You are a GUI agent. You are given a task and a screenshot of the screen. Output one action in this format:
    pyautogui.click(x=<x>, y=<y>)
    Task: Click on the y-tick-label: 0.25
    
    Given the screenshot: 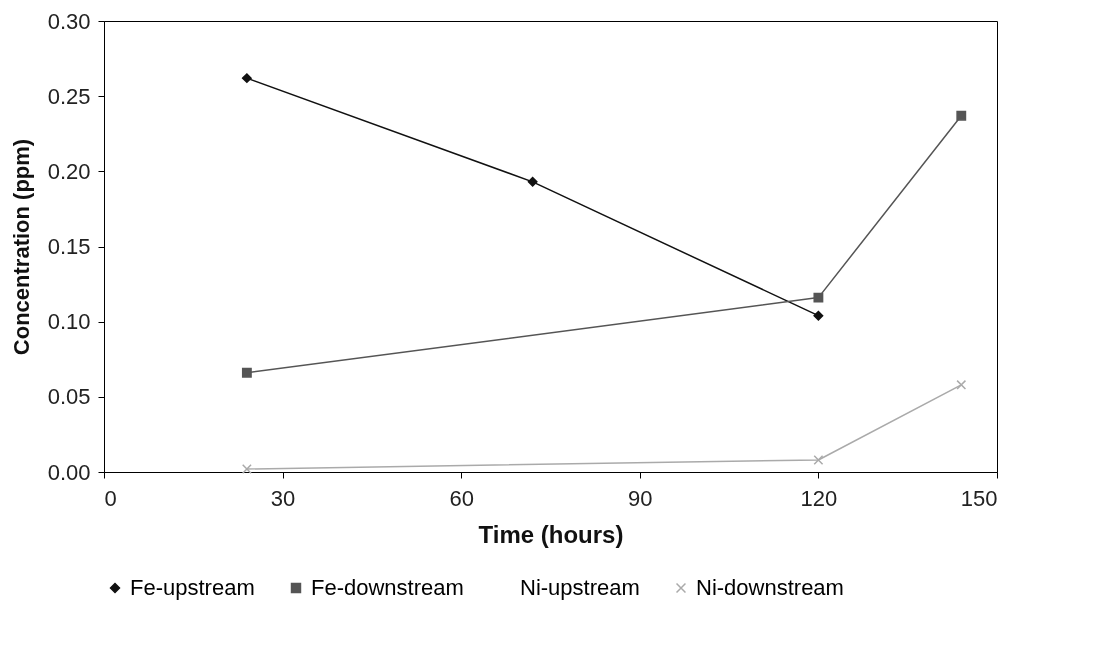 What is the action you would take?
    pyautogui.click(x=69, y=96)
    